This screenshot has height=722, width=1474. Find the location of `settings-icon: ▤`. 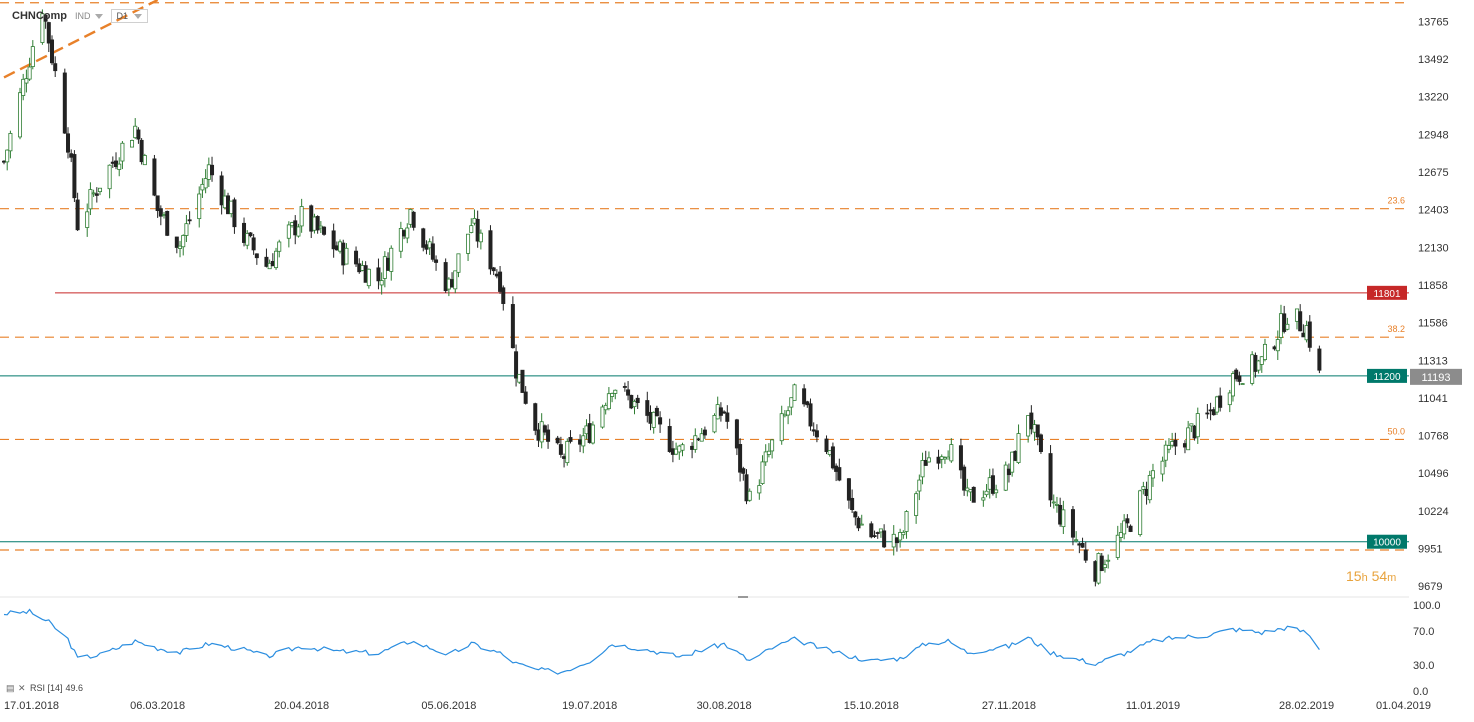

settings-icon: ▤ is located at coordinates (10, 687).